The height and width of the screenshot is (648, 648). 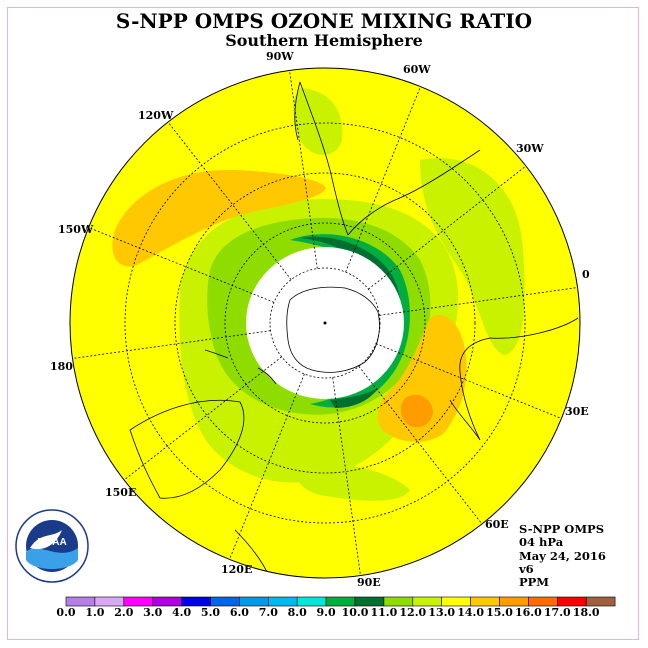 I want to click on units-label: PPM, so click(x=534, y=582).